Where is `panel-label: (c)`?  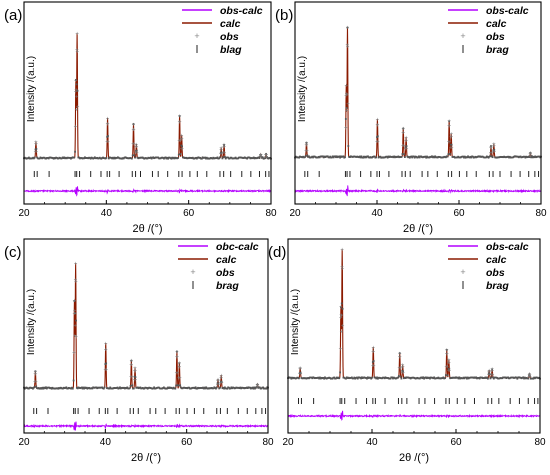 panel-label: (c) is located at coordinates (13, 252).